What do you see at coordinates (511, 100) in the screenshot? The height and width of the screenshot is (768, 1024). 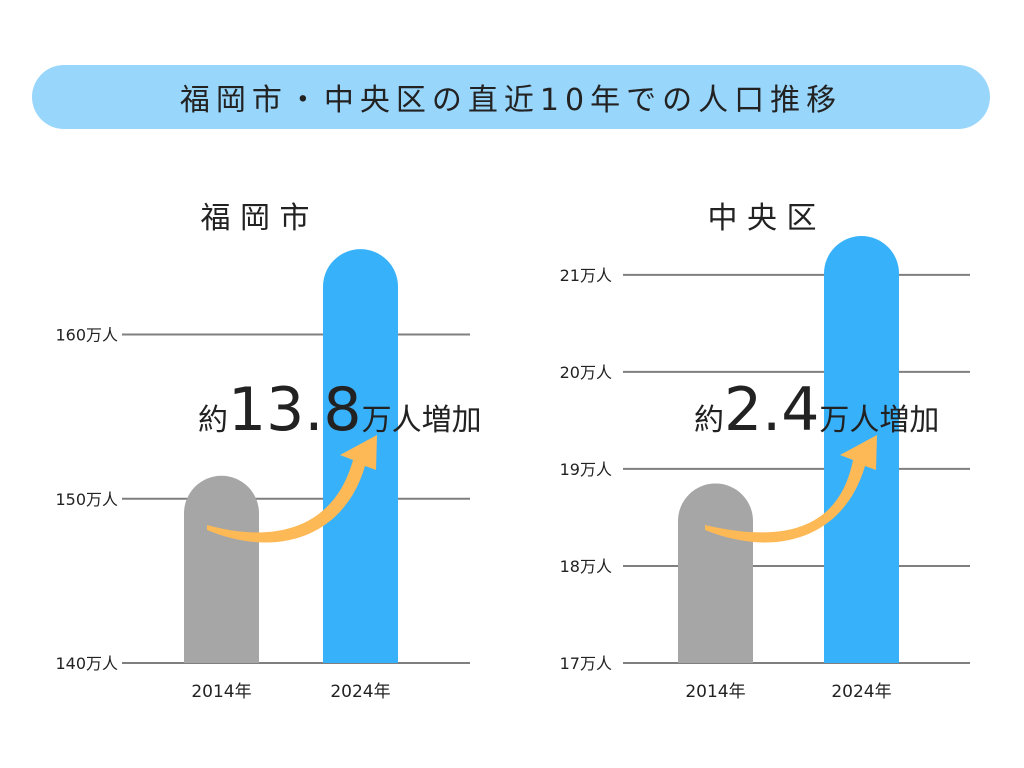 I see `page-title: 福岡市・中央区の直近10年での人口推移` at bounding box center [511, 100].